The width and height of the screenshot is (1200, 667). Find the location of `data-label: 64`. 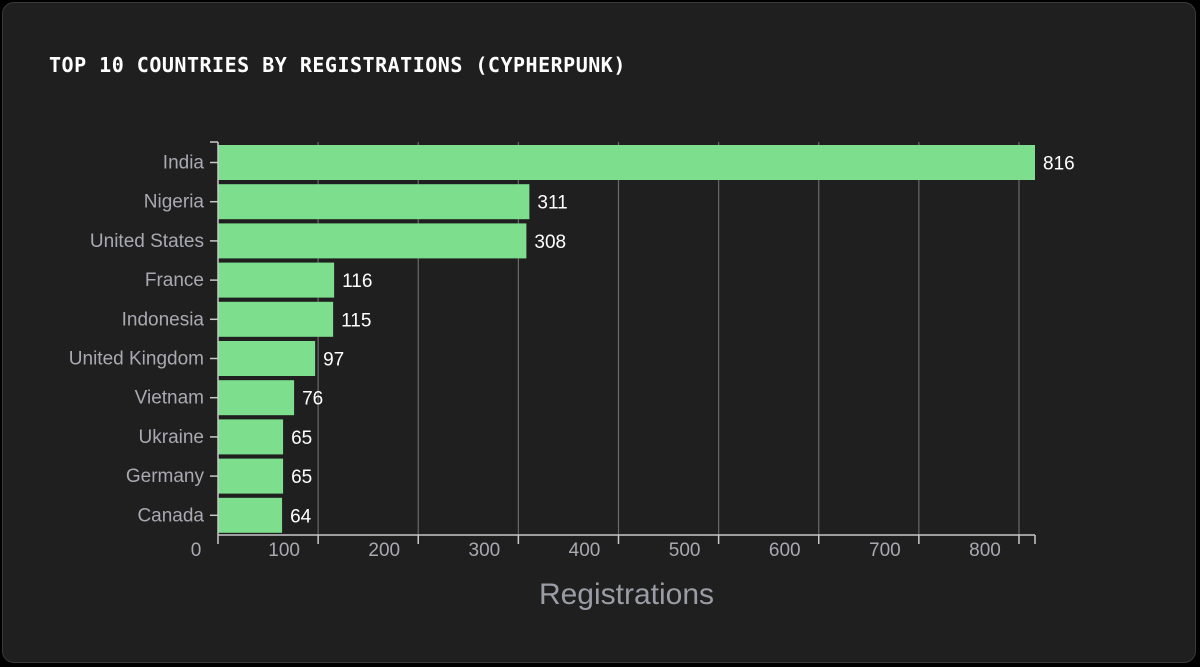

data-label: 64 is located at coordinates (301, 516).